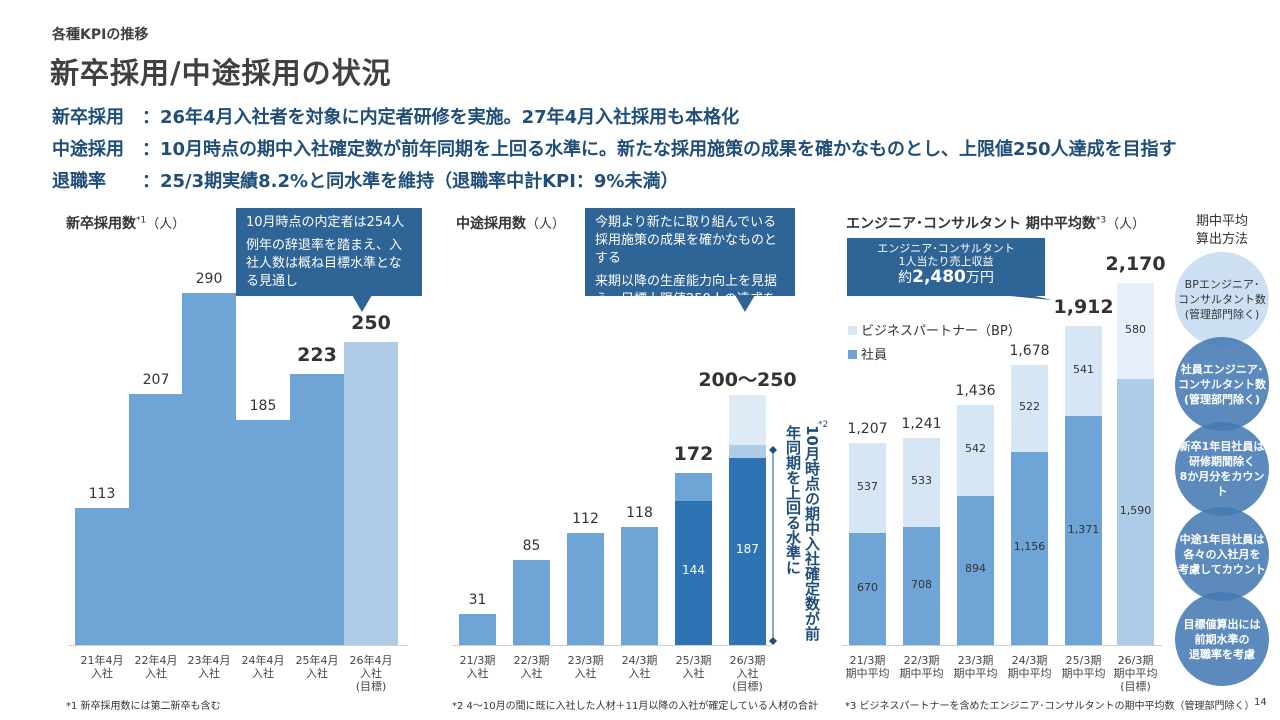  What do you see at coordinates (102, 667) in the screenshot?
I see `category-label: 21年4月 入社` at bounding box center [102, 667].